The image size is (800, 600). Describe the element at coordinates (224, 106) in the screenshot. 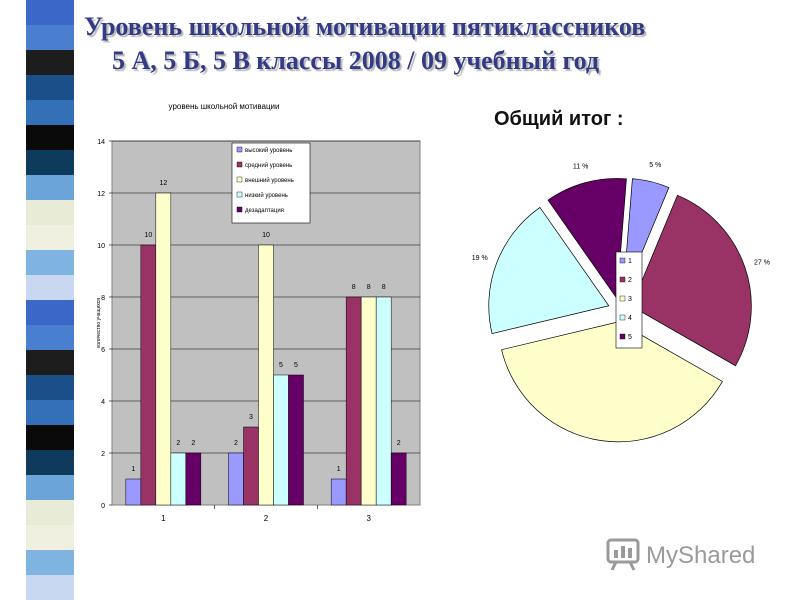

I see `bar-chart-title: уровень школьной мотивации` at that location.